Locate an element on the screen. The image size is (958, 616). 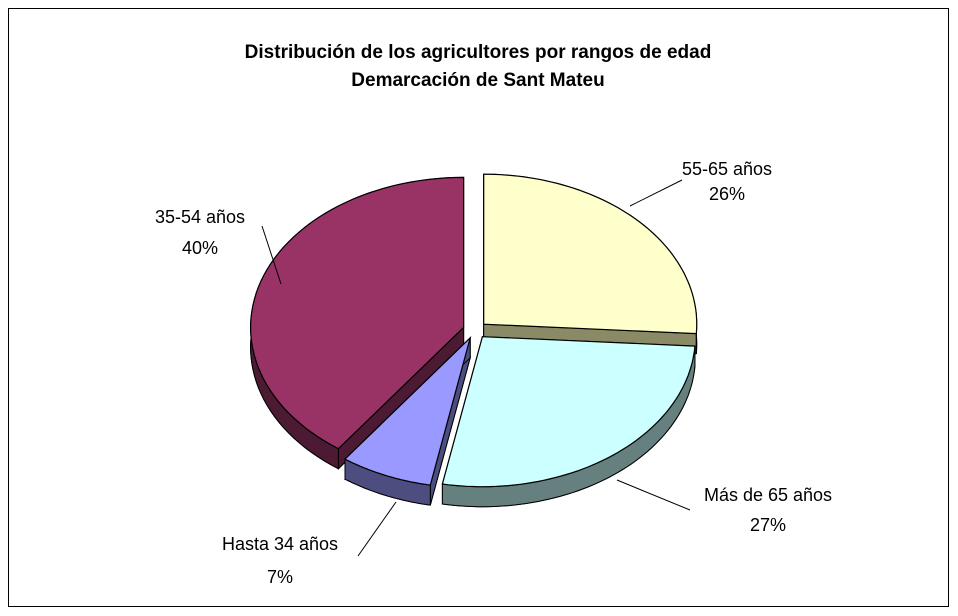
data-label-value: 27% is located at coordinates (768, 525).